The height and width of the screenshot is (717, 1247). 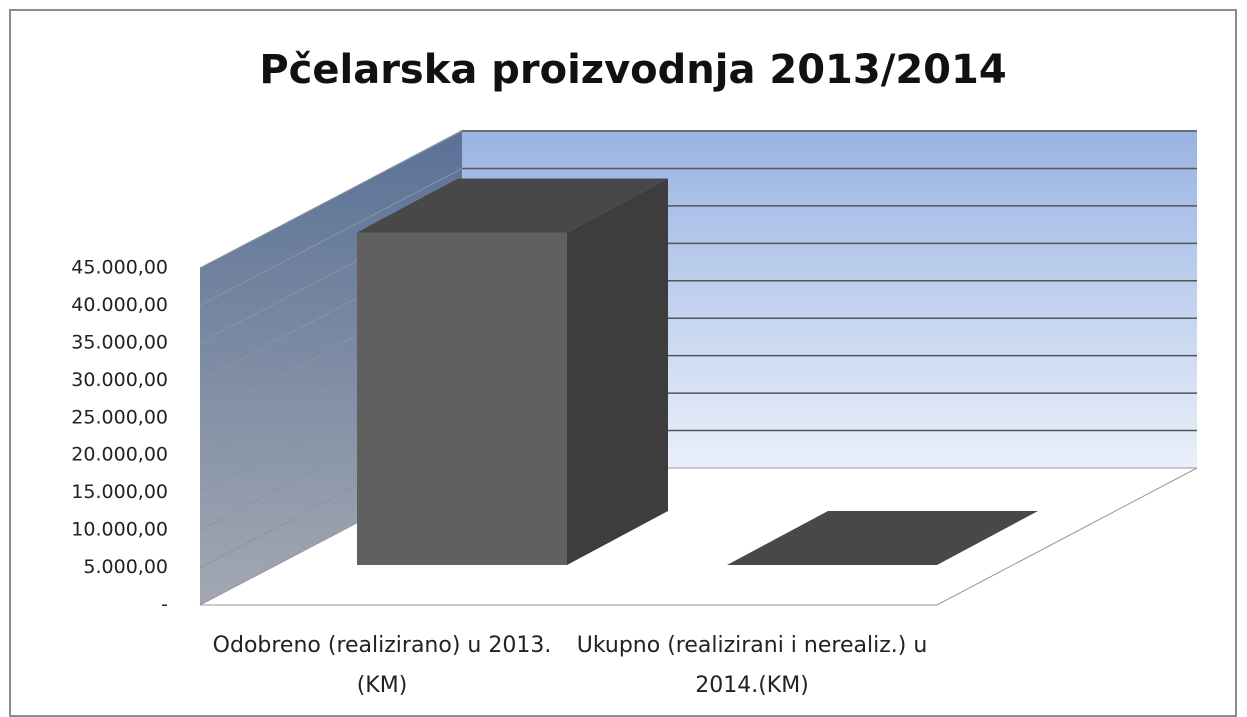 I want to click on y-tick-label: 5.000,00, so click(x=125, y=567).